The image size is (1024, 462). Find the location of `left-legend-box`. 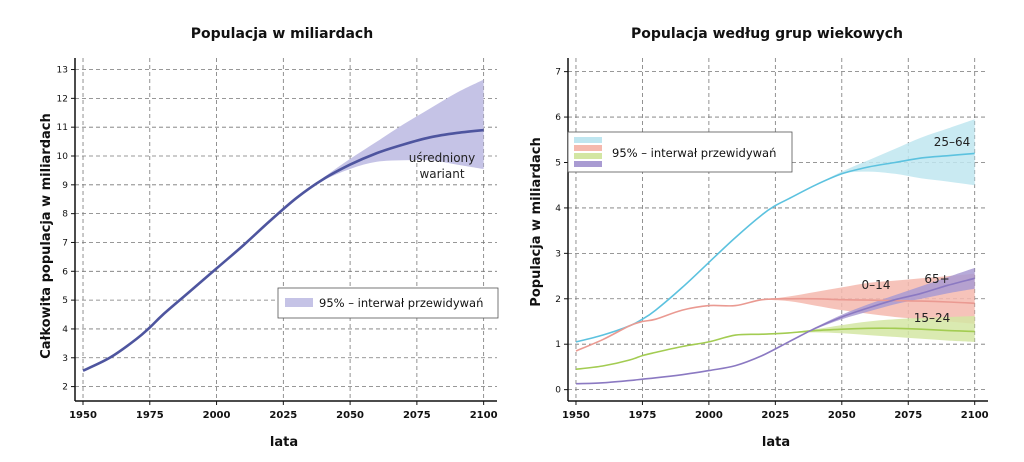

left-legend-box is located at coordinates (388, 303).